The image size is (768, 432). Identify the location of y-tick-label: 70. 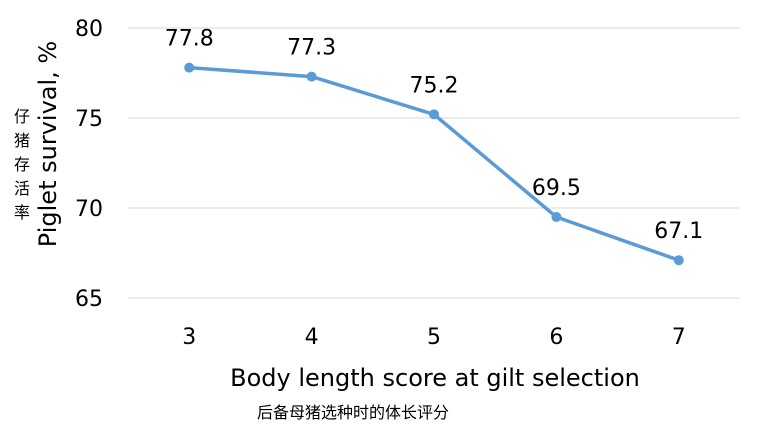
(89, 209).